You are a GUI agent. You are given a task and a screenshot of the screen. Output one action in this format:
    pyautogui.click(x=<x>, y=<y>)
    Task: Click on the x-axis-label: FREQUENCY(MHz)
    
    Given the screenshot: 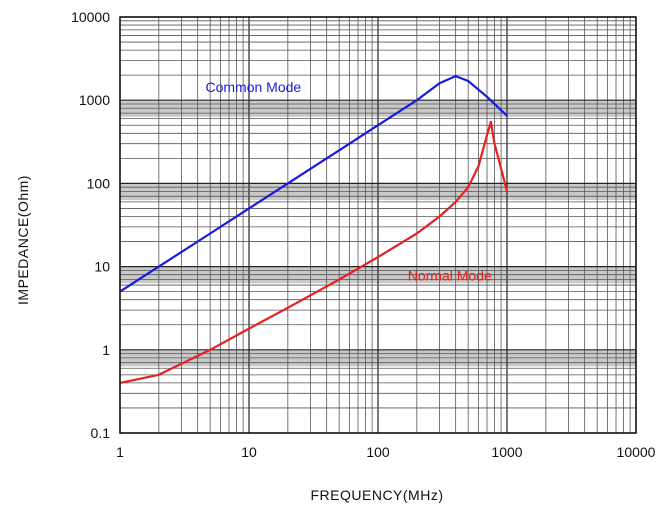 What is the action you would take?
    pyautogui.click(x=377, y=495)
    